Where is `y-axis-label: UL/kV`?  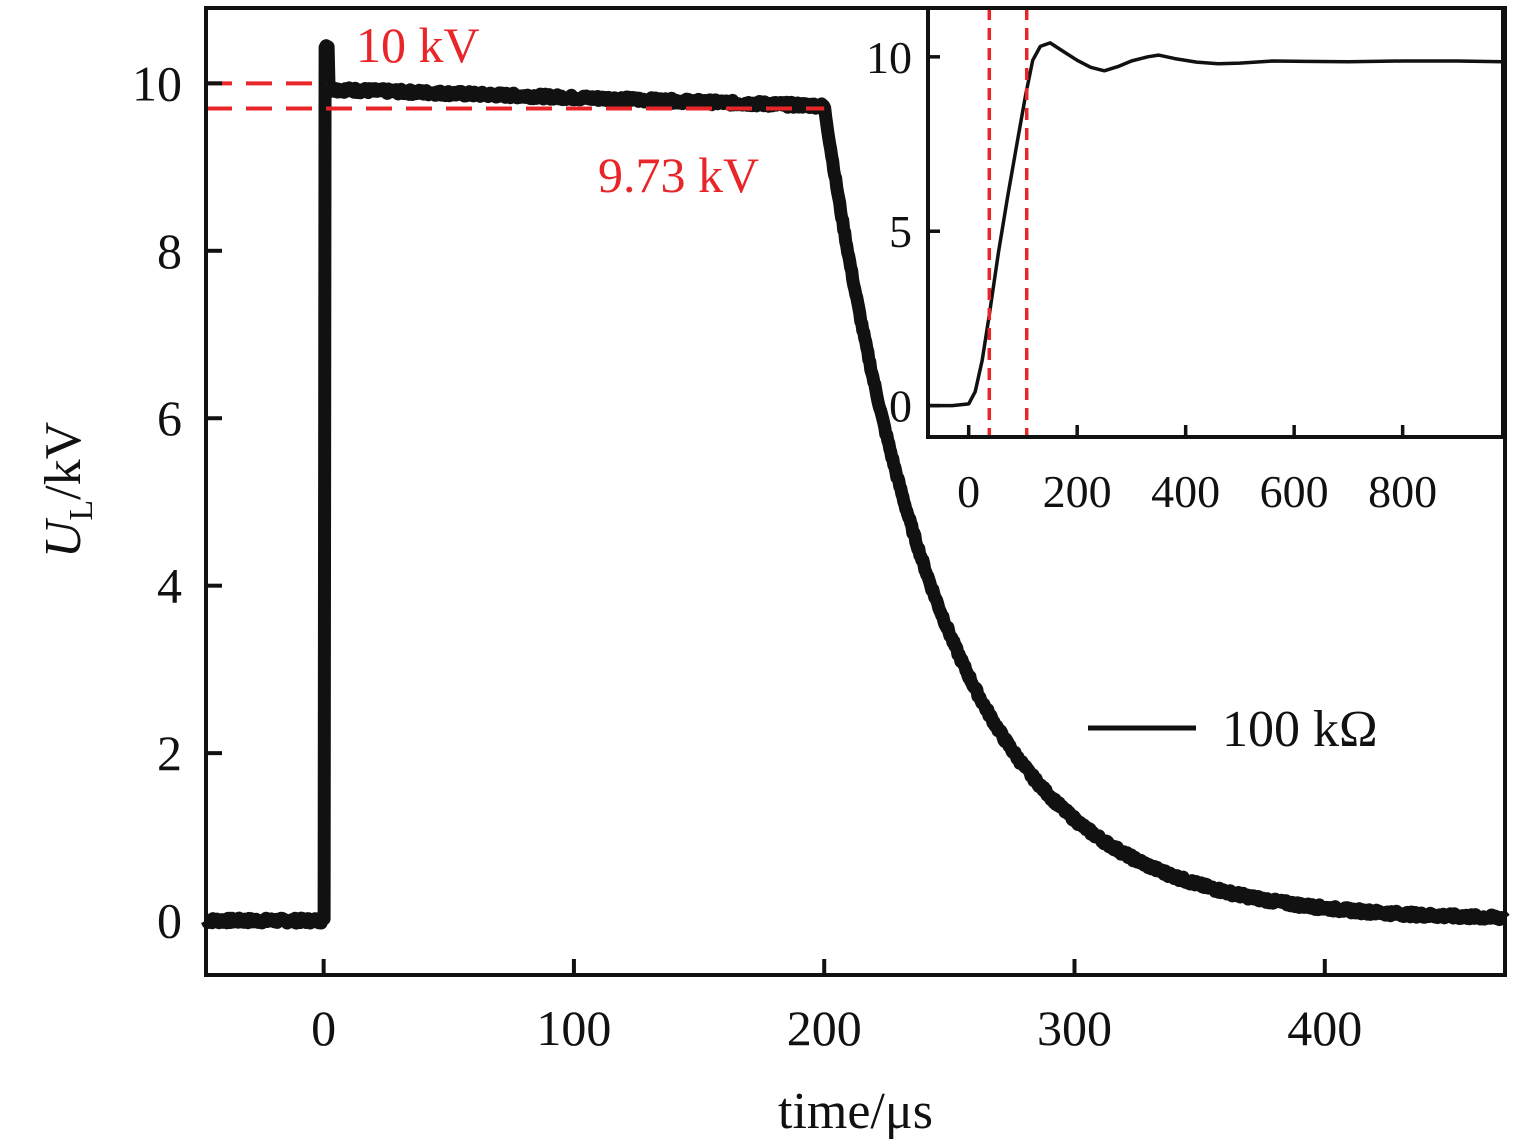 y-axis-label: UL/kV is located at coordinates (67, 490).